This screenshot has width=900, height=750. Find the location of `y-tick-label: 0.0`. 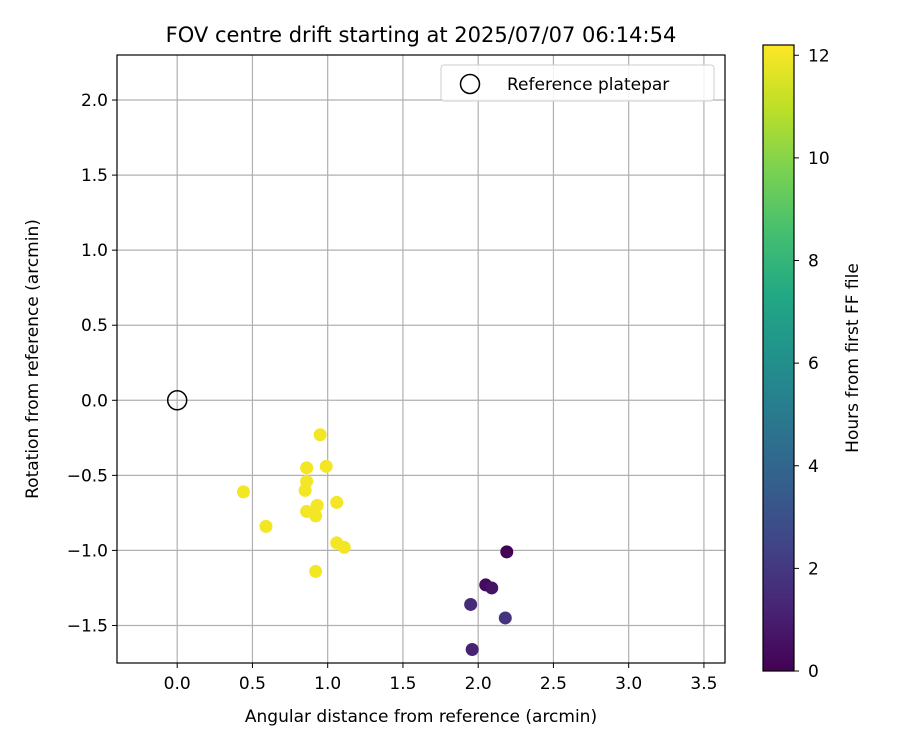

y-tick-label: 0.0 is located at coordinates (94, 401).